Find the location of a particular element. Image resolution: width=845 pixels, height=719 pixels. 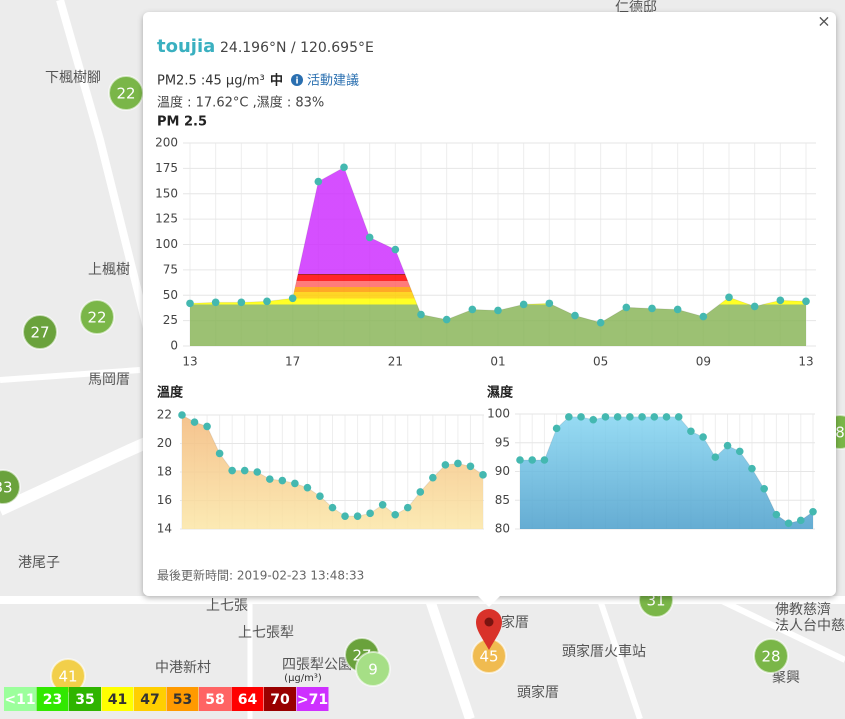

x-tick-label: 21 is located at coordinates (395, 362).